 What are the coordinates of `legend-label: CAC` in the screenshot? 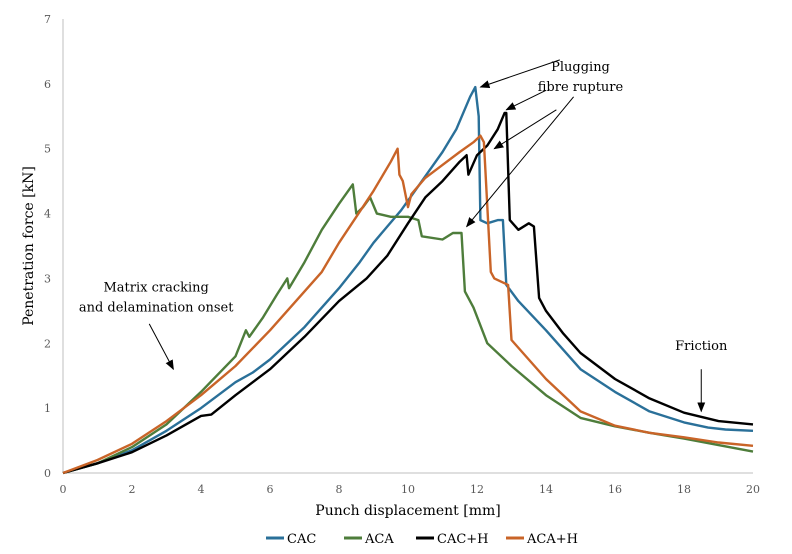 It's located at (301, 539).